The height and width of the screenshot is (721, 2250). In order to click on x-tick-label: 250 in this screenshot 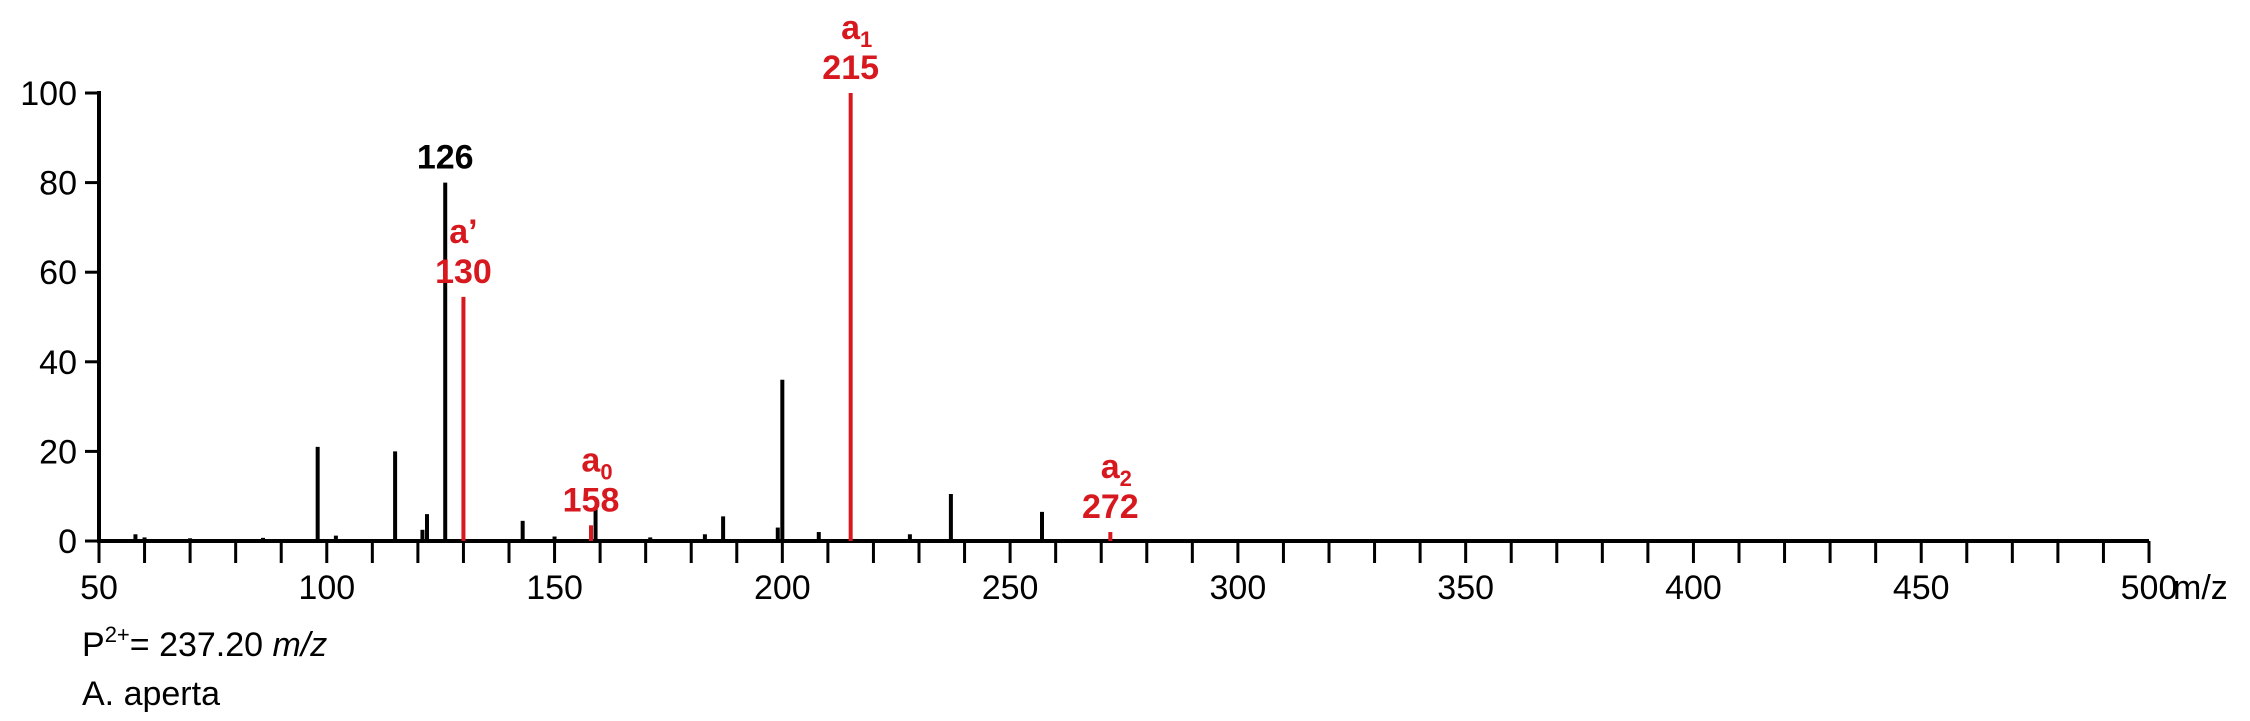, I will do `click(1010, 588)`.